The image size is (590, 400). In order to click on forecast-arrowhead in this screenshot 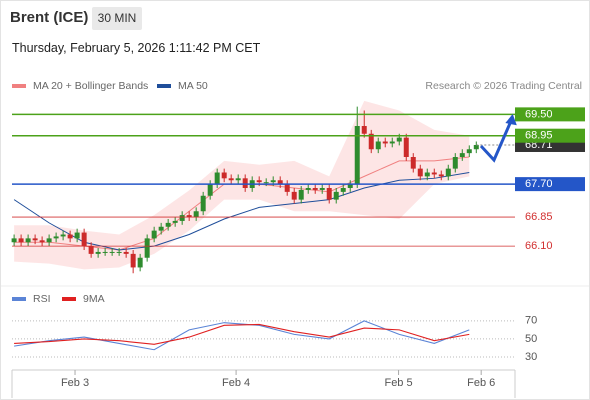, I will do `click(511, 119)`.